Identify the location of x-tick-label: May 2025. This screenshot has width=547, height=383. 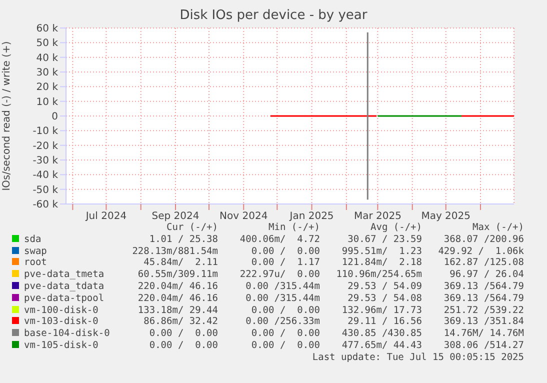
(446, 216).